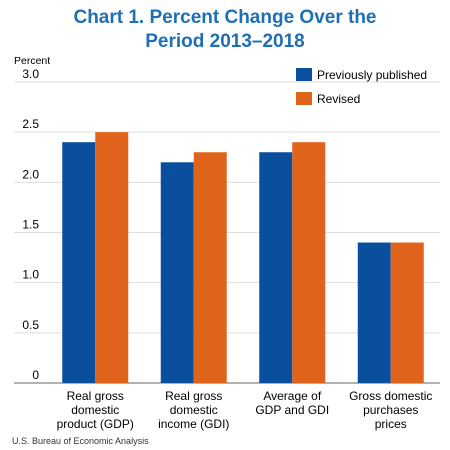 The height and width of the screenshot is (450, 450). I want to click on category-label-2-line-1: GDP and GDI, so click(292, 410).